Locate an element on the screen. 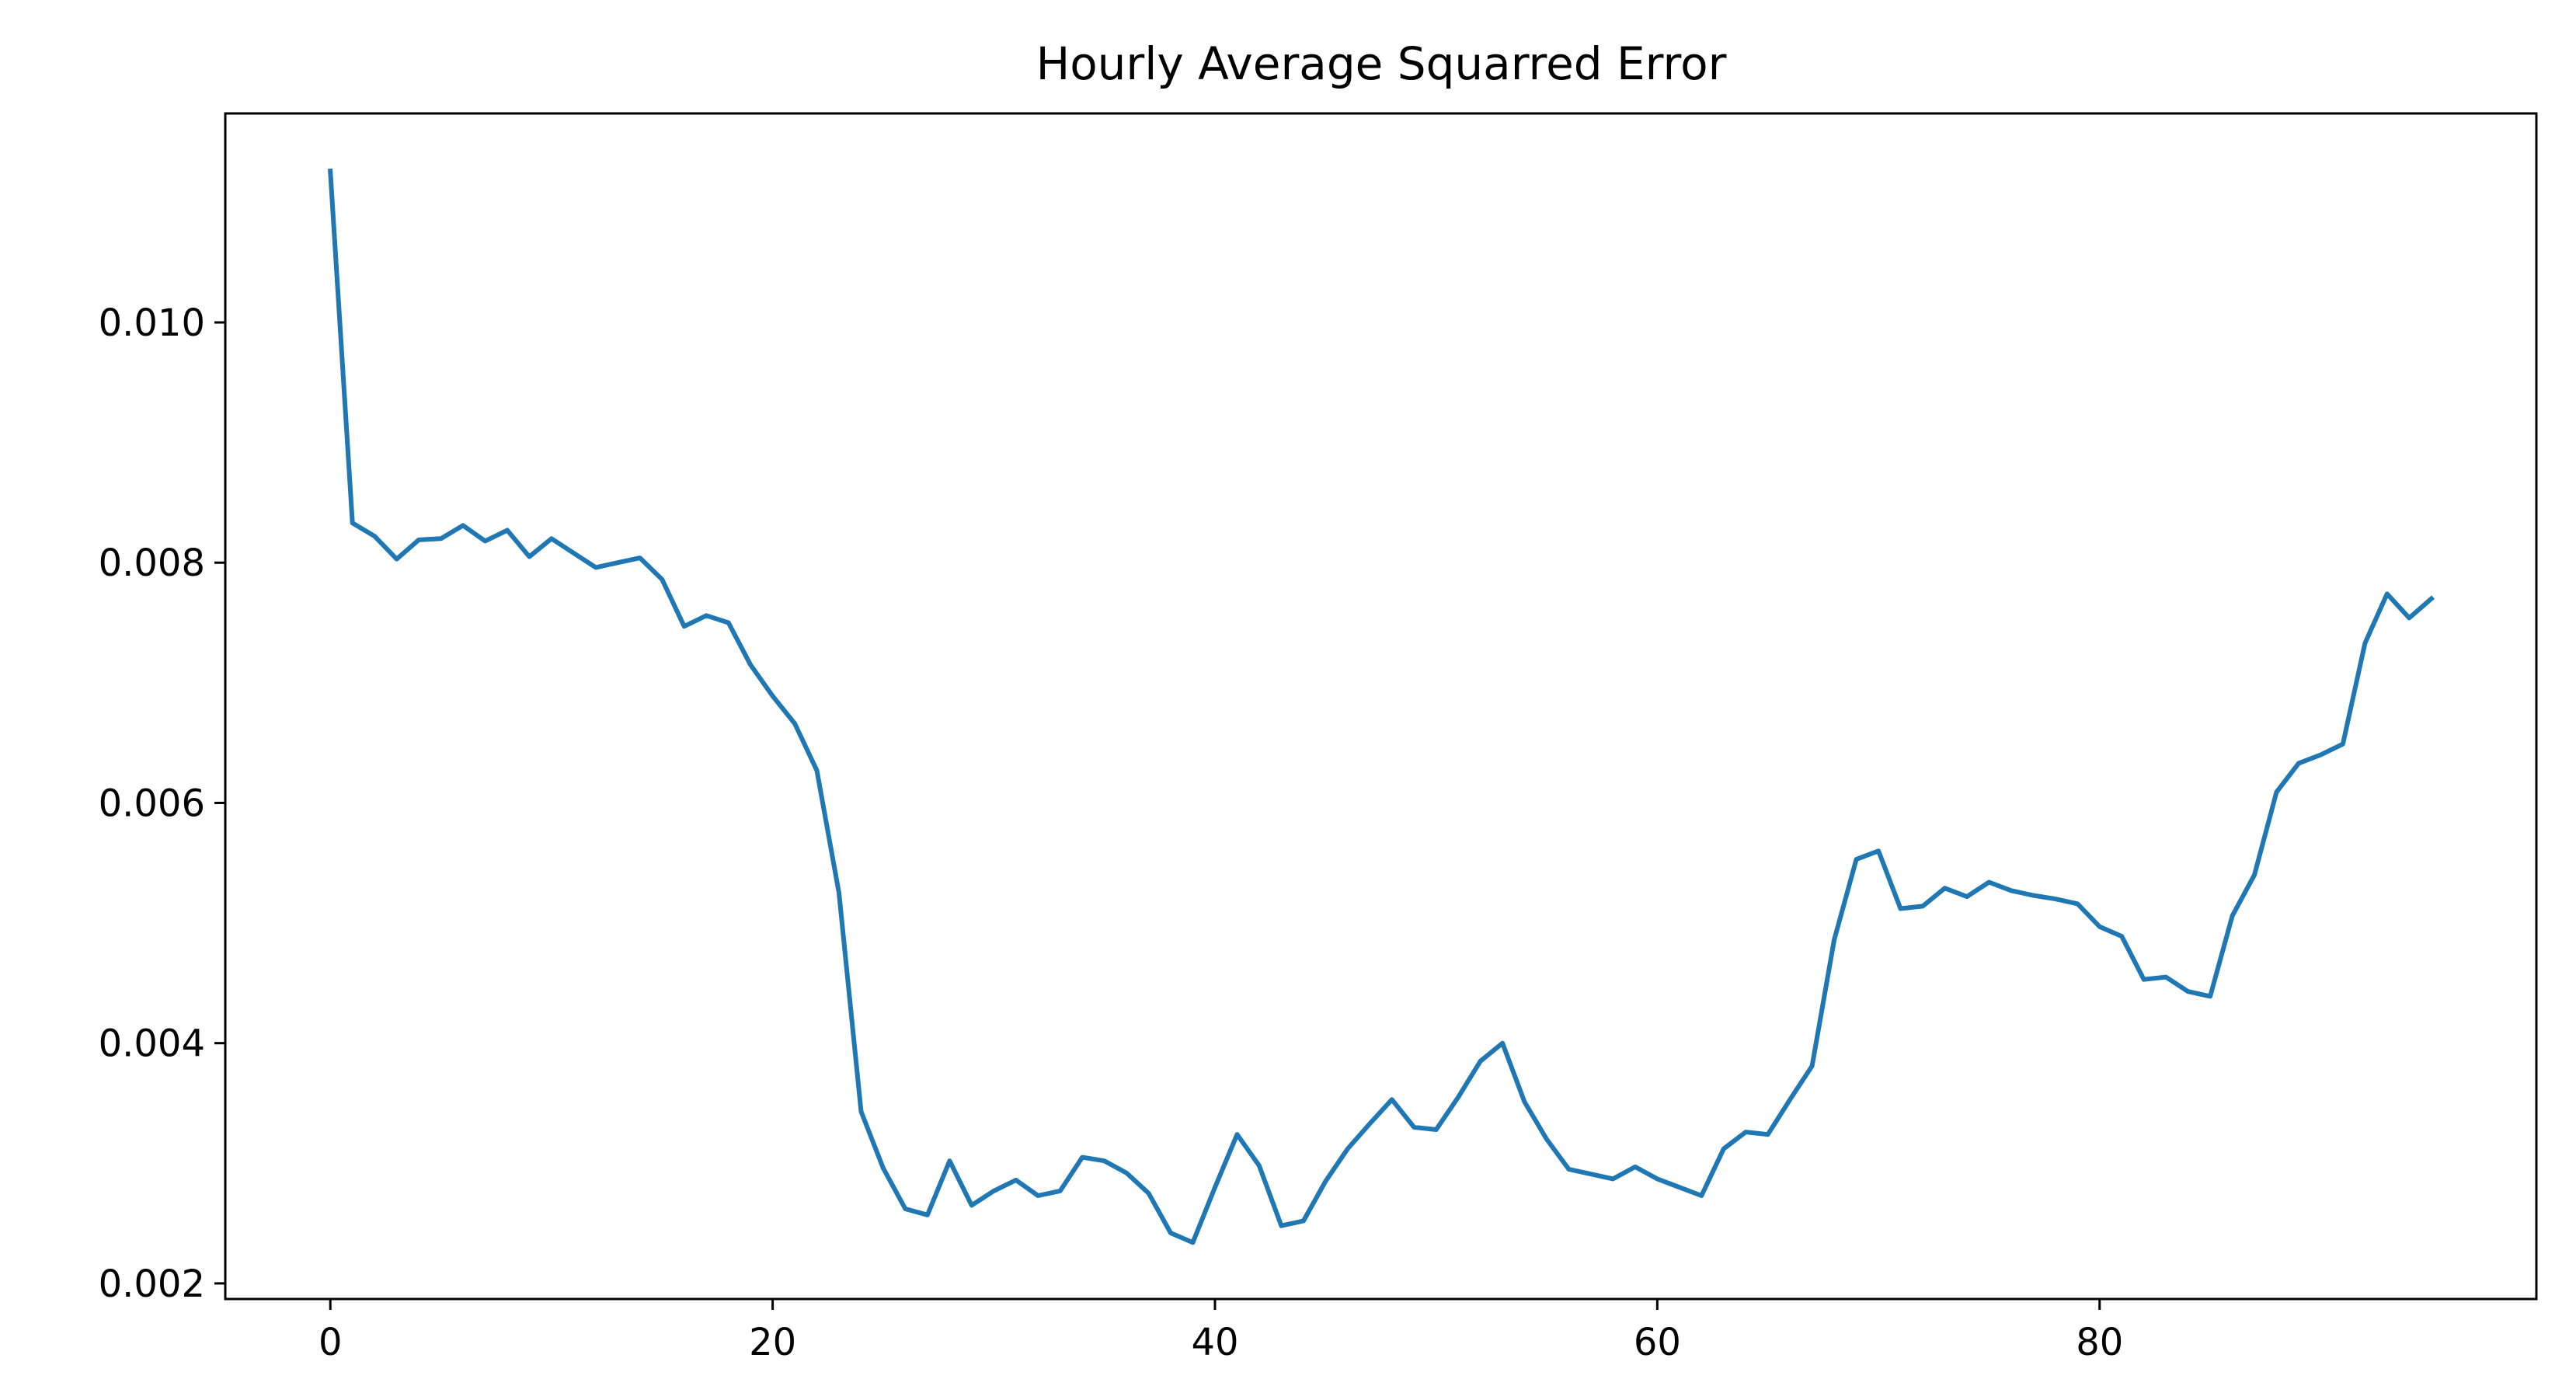 Image resolution: width=2576 pixels, height=1400 pixels. x-tick-label: 40 is located at coordinates (1214, 1342).